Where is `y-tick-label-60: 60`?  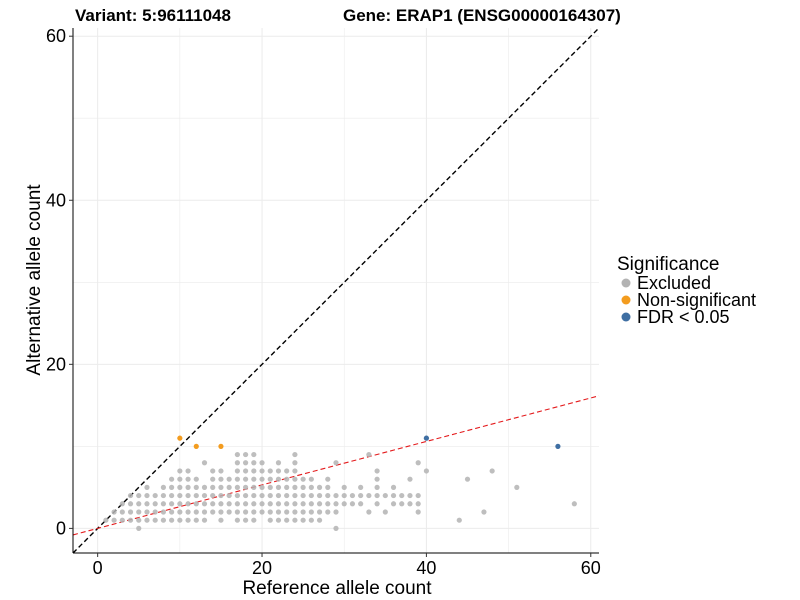 y-tick-label-60: 60 is located at coordinates (56, 36).